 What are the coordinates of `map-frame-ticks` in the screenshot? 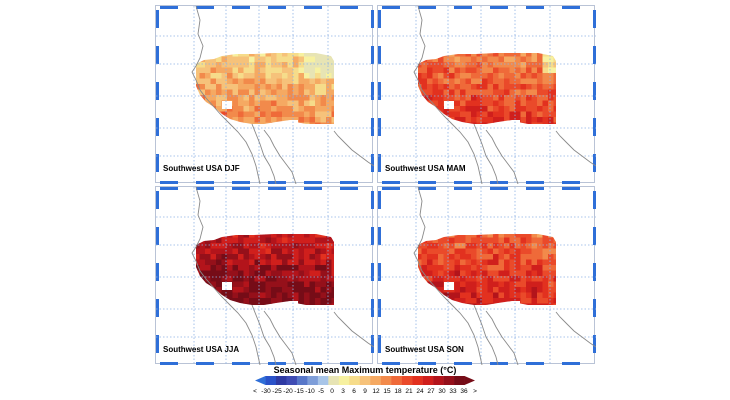 It's located at (265, 95).